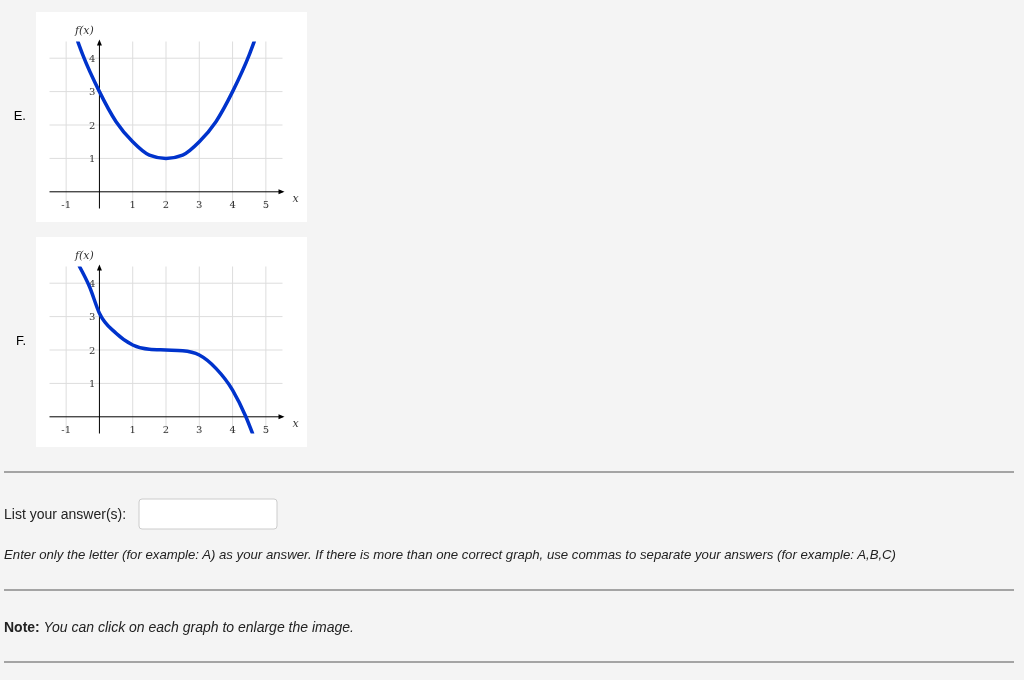 The height and width of the screenshot is (680, 1024). Describe the element at coordinates (65, 514) in the screenshot. I see `text: List your answer(s):` at that location.